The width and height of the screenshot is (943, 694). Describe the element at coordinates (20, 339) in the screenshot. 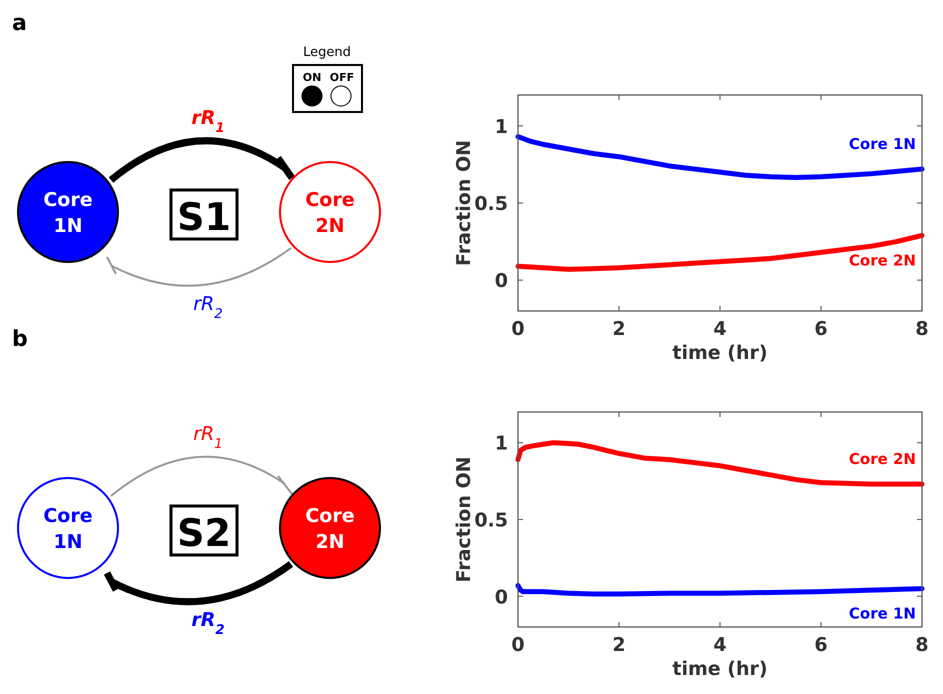

I see `text: b` at that location.